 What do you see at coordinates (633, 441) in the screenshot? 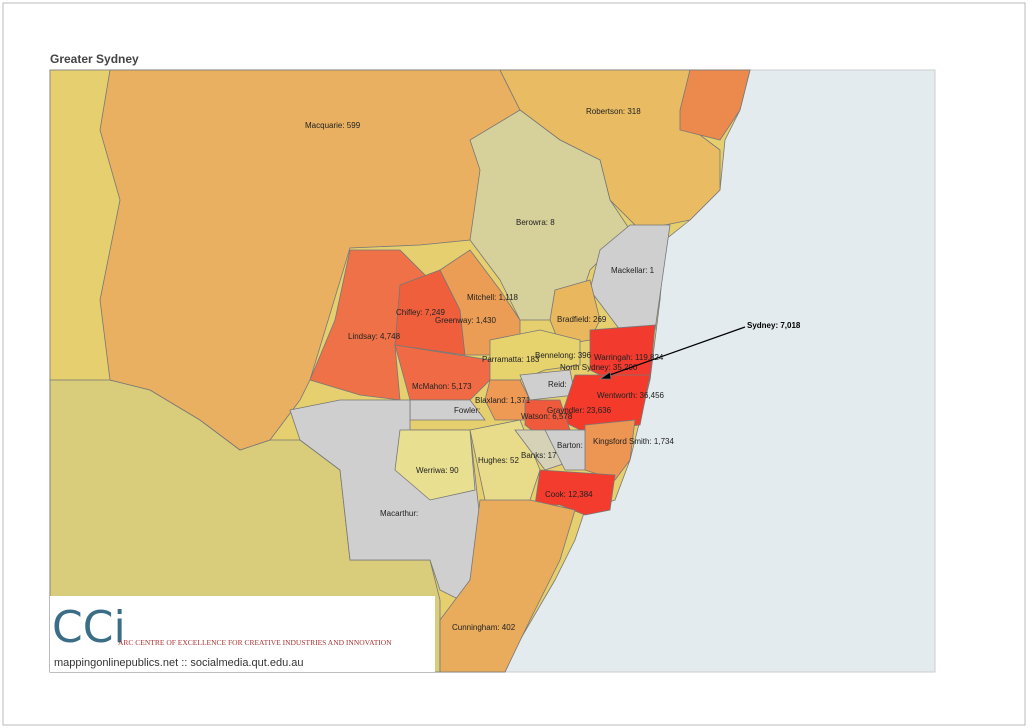
I see `region-label: Kingsford Smith: 1,734` at bounding box center [633, 441].